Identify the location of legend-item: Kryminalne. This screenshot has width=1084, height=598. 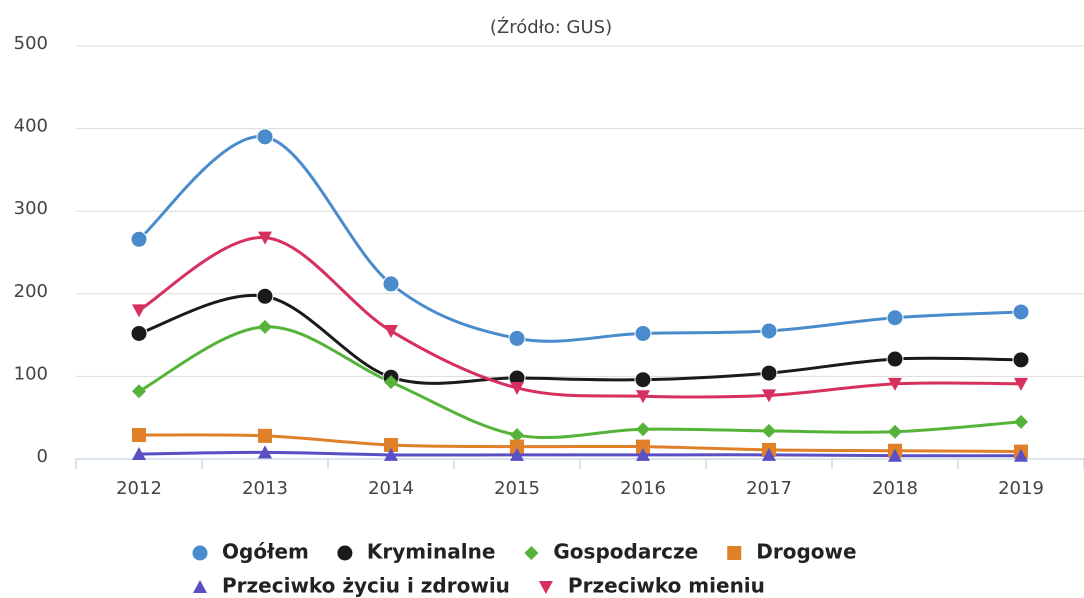
(416, 552).